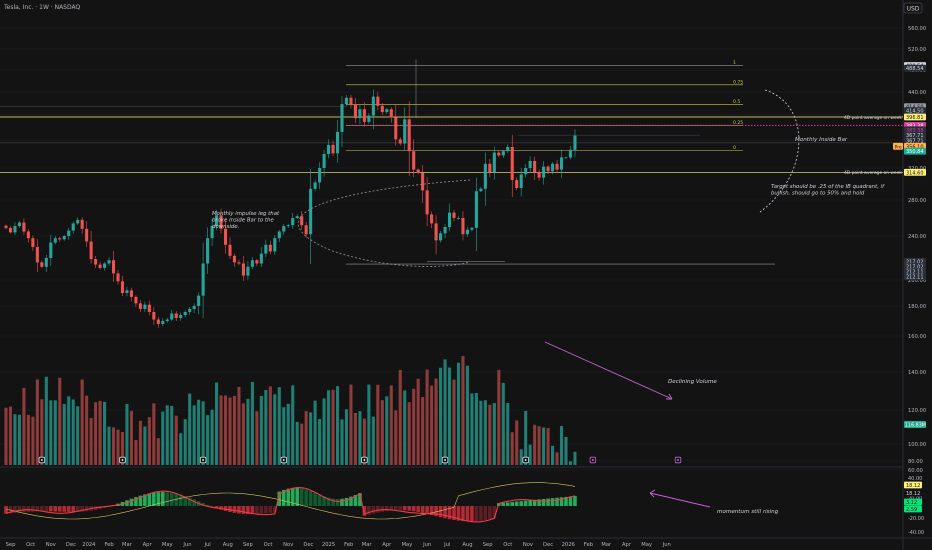  Describe the element at coordinates (913, 502) in the screenshot. I see `momentum-value-label: 3.12` at that location.